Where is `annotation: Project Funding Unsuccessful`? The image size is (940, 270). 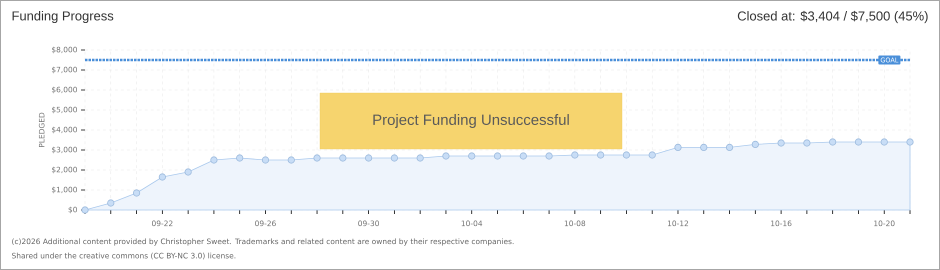 annotation: Project Funding Unsuccessful is located at coordinates (471, 121).